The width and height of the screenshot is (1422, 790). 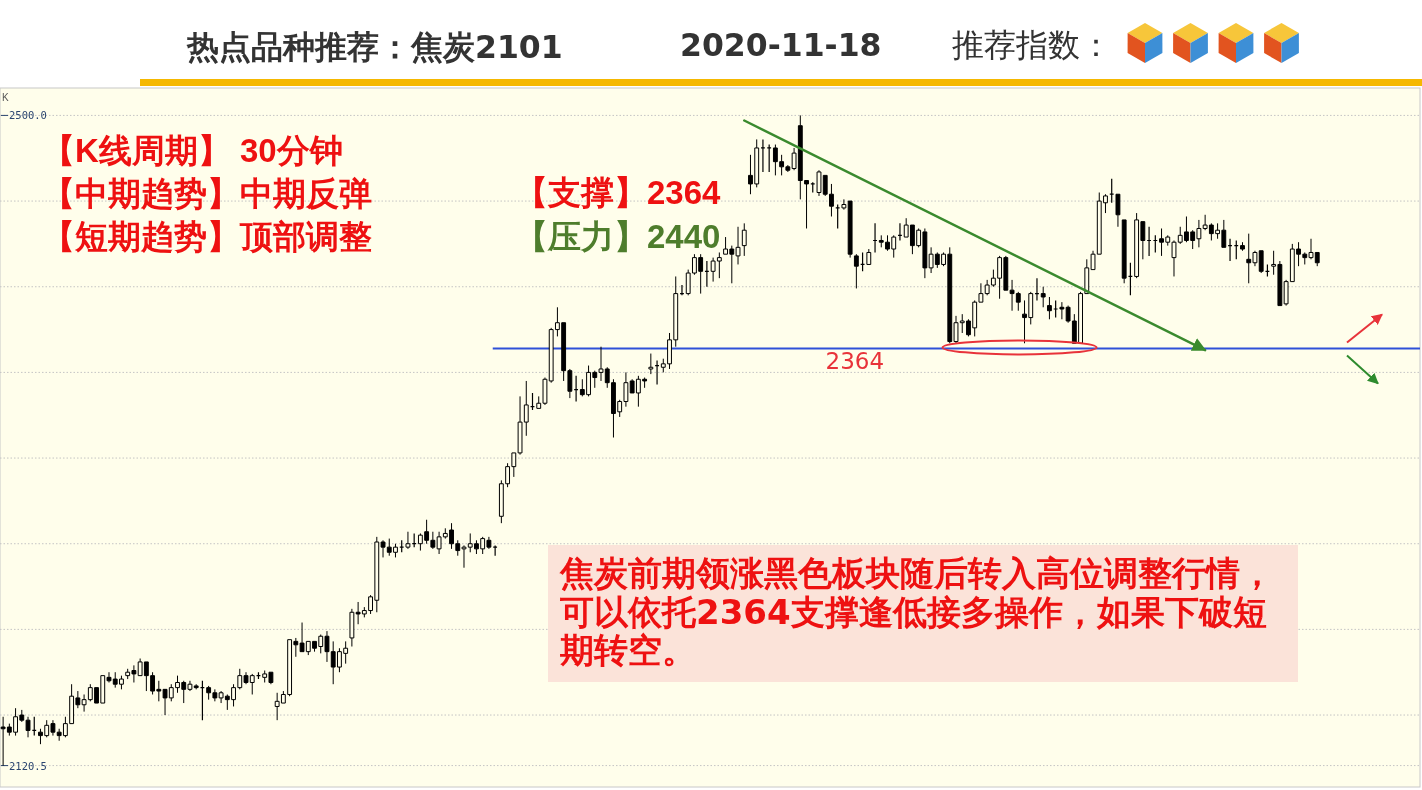 I want to click on text: 推荐指数：, so click(x=1032, y=45).